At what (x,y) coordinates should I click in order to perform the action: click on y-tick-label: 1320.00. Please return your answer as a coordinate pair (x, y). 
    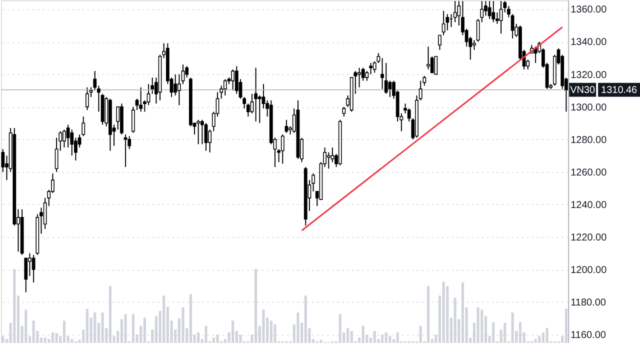
    Looking at the image, I should click on (589, 75).